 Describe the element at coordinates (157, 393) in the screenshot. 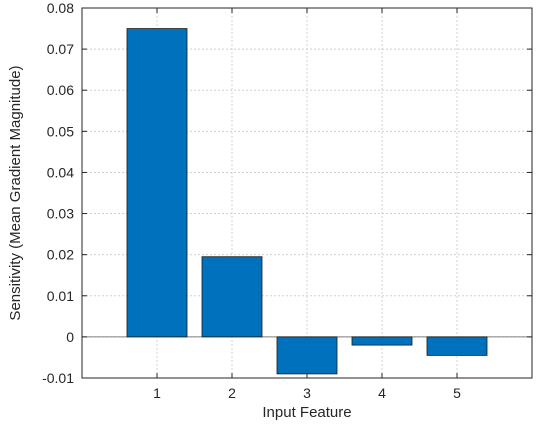

I see `x-tick-label: 1` at that location.